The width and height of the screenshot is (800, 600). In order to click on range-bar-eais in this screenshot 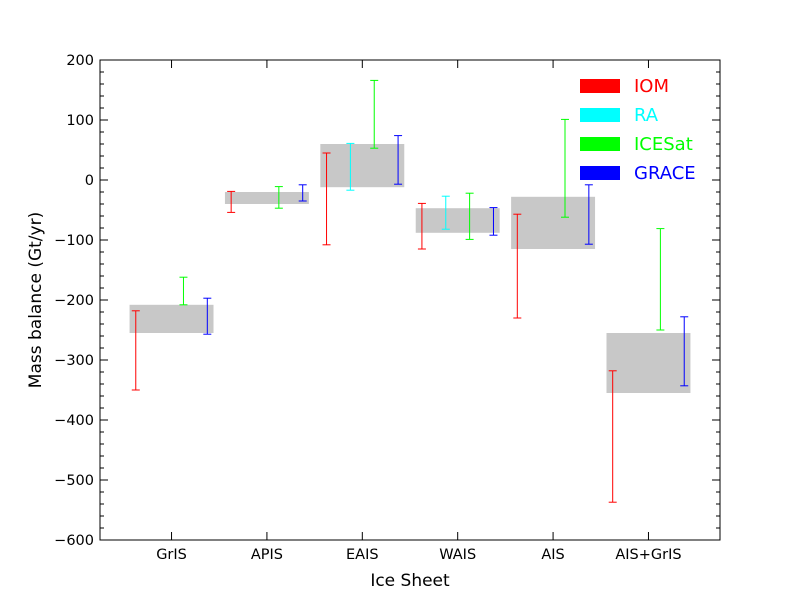, I will do `click(362, 166)`.